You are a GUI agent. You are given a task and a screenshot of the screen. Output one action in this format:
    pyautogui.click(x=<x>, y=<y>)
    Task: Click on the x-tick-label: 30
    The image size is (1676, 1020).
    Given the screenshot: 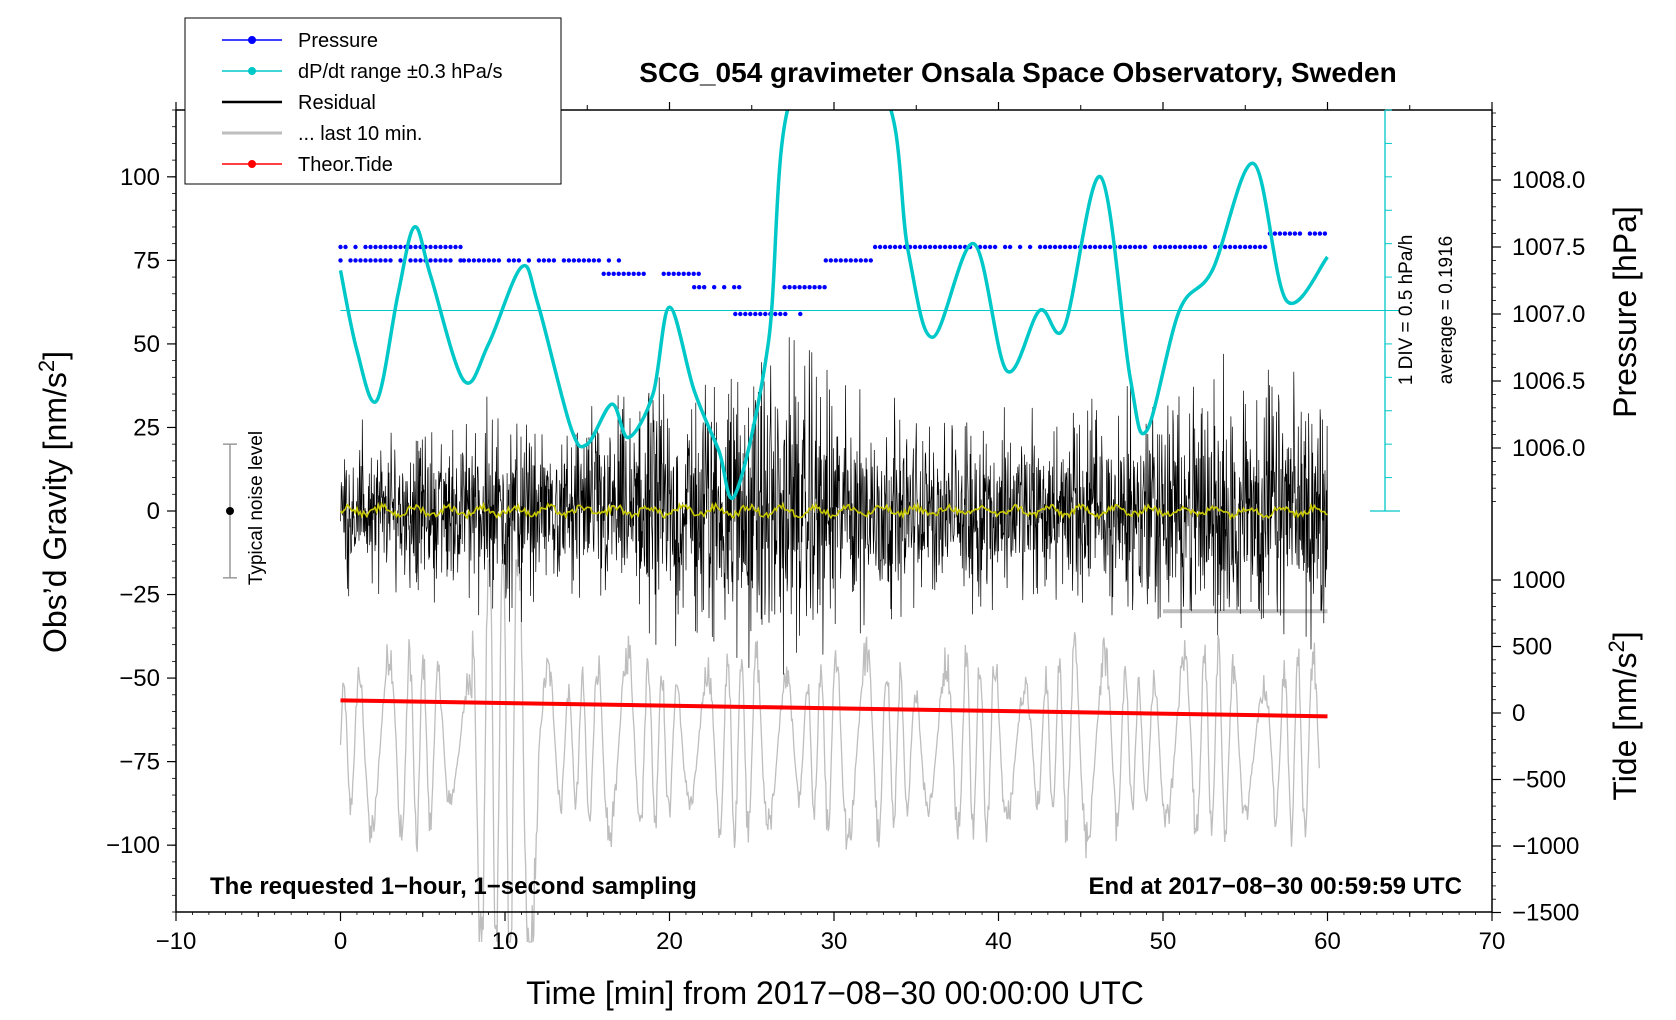 What is the action you would take?
    pyautogui.click(x=834, y=941)
    